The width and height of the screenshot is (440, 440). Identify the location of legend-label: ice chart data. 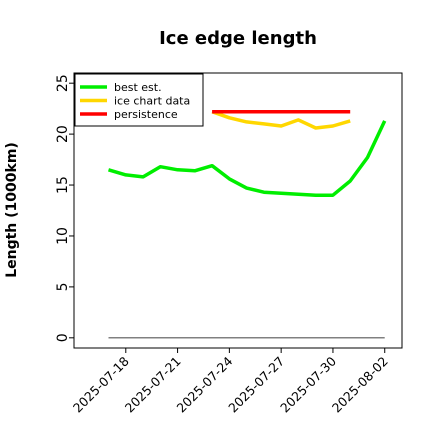
(152, 101).